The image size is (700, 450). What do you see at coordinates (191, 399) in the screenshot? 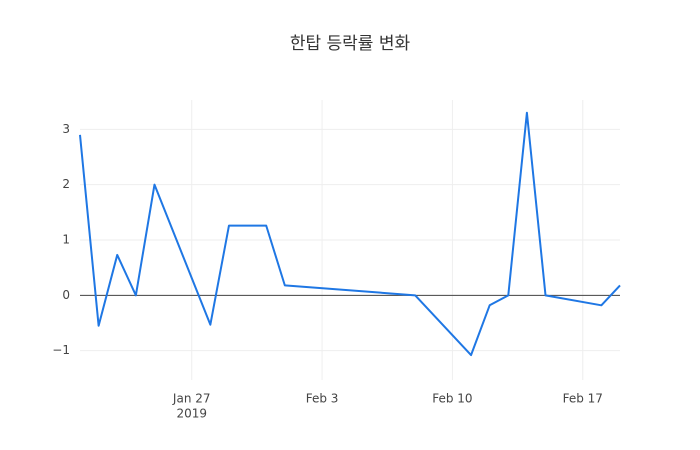
I see `x-tick-label: Jan 27` at bounding box center [191, 399].